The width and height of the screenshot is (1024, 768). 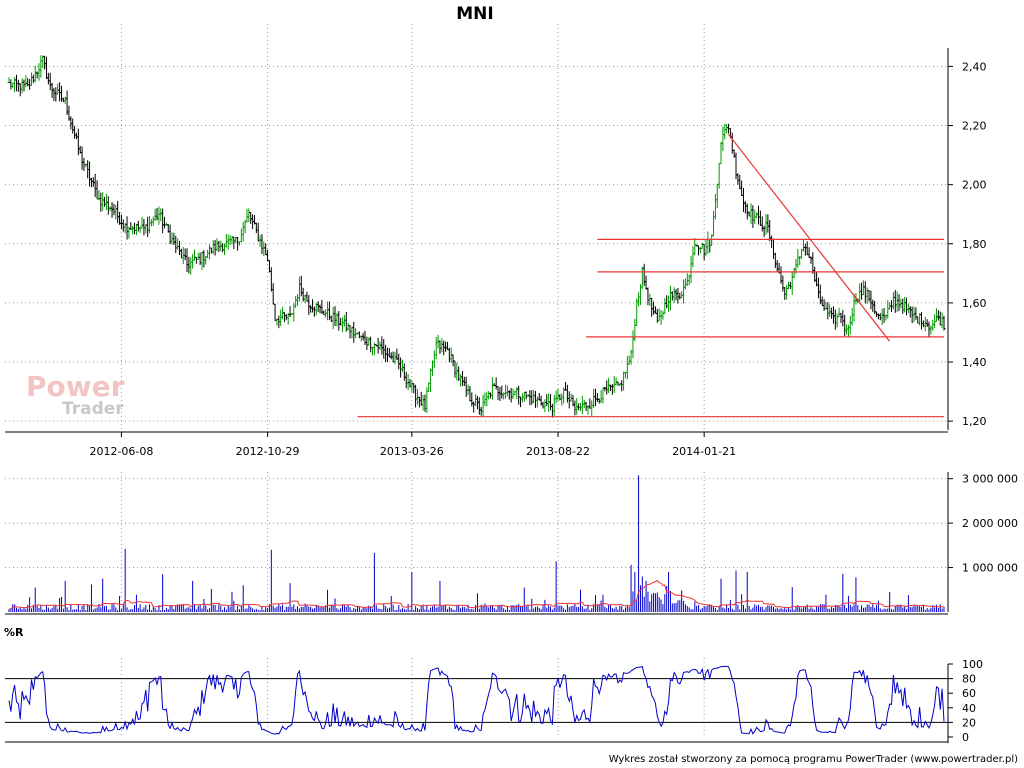 What do you see at coordinates (558, 451) in the screenshot?
I see `x-tick-label: 2013-08-22` at bounding box center [558, 451].